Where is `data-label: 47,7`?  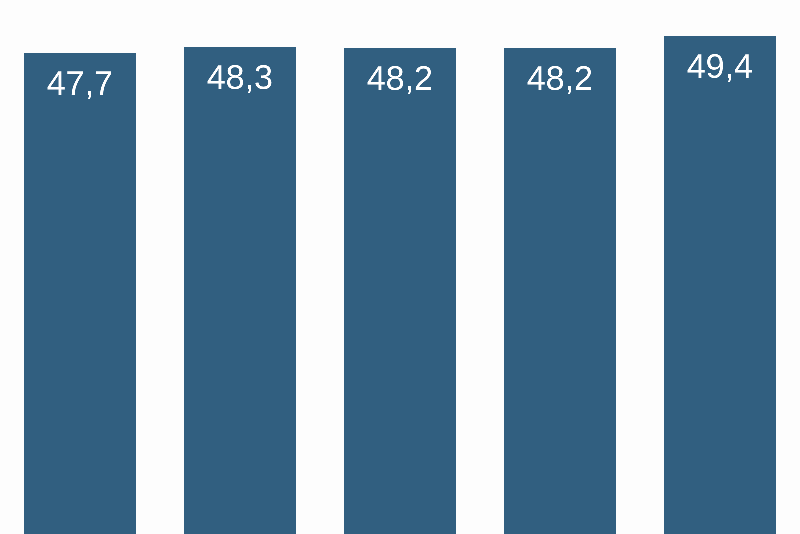 data-label: 47,7 is located at coordinates (80, 84).